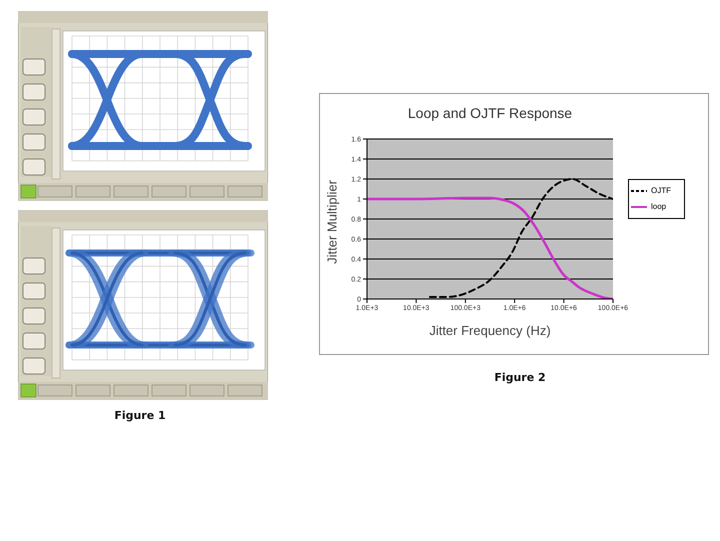 The image size is (720, 541). Describe the element at coordinates (140, 415) in the screenshot. I see `caption: Figure 1` at that location.